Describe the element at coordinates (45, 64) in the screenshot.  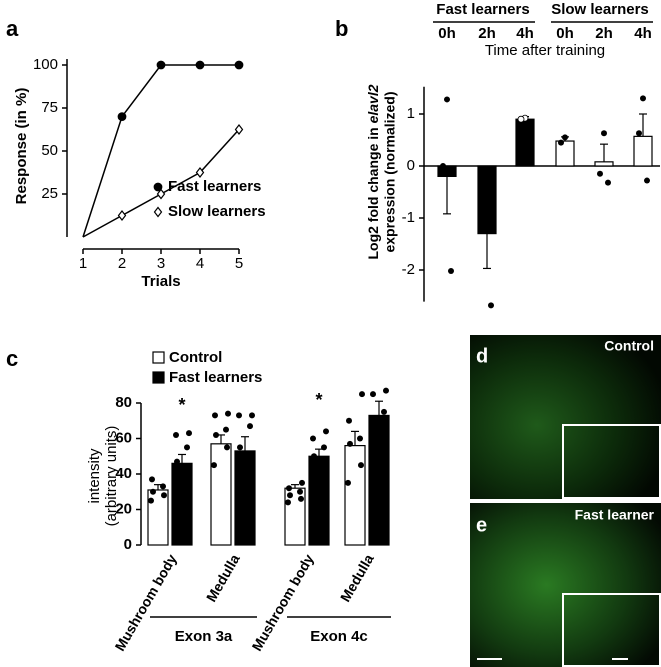
I see `y-tick-label: 100` at that location.